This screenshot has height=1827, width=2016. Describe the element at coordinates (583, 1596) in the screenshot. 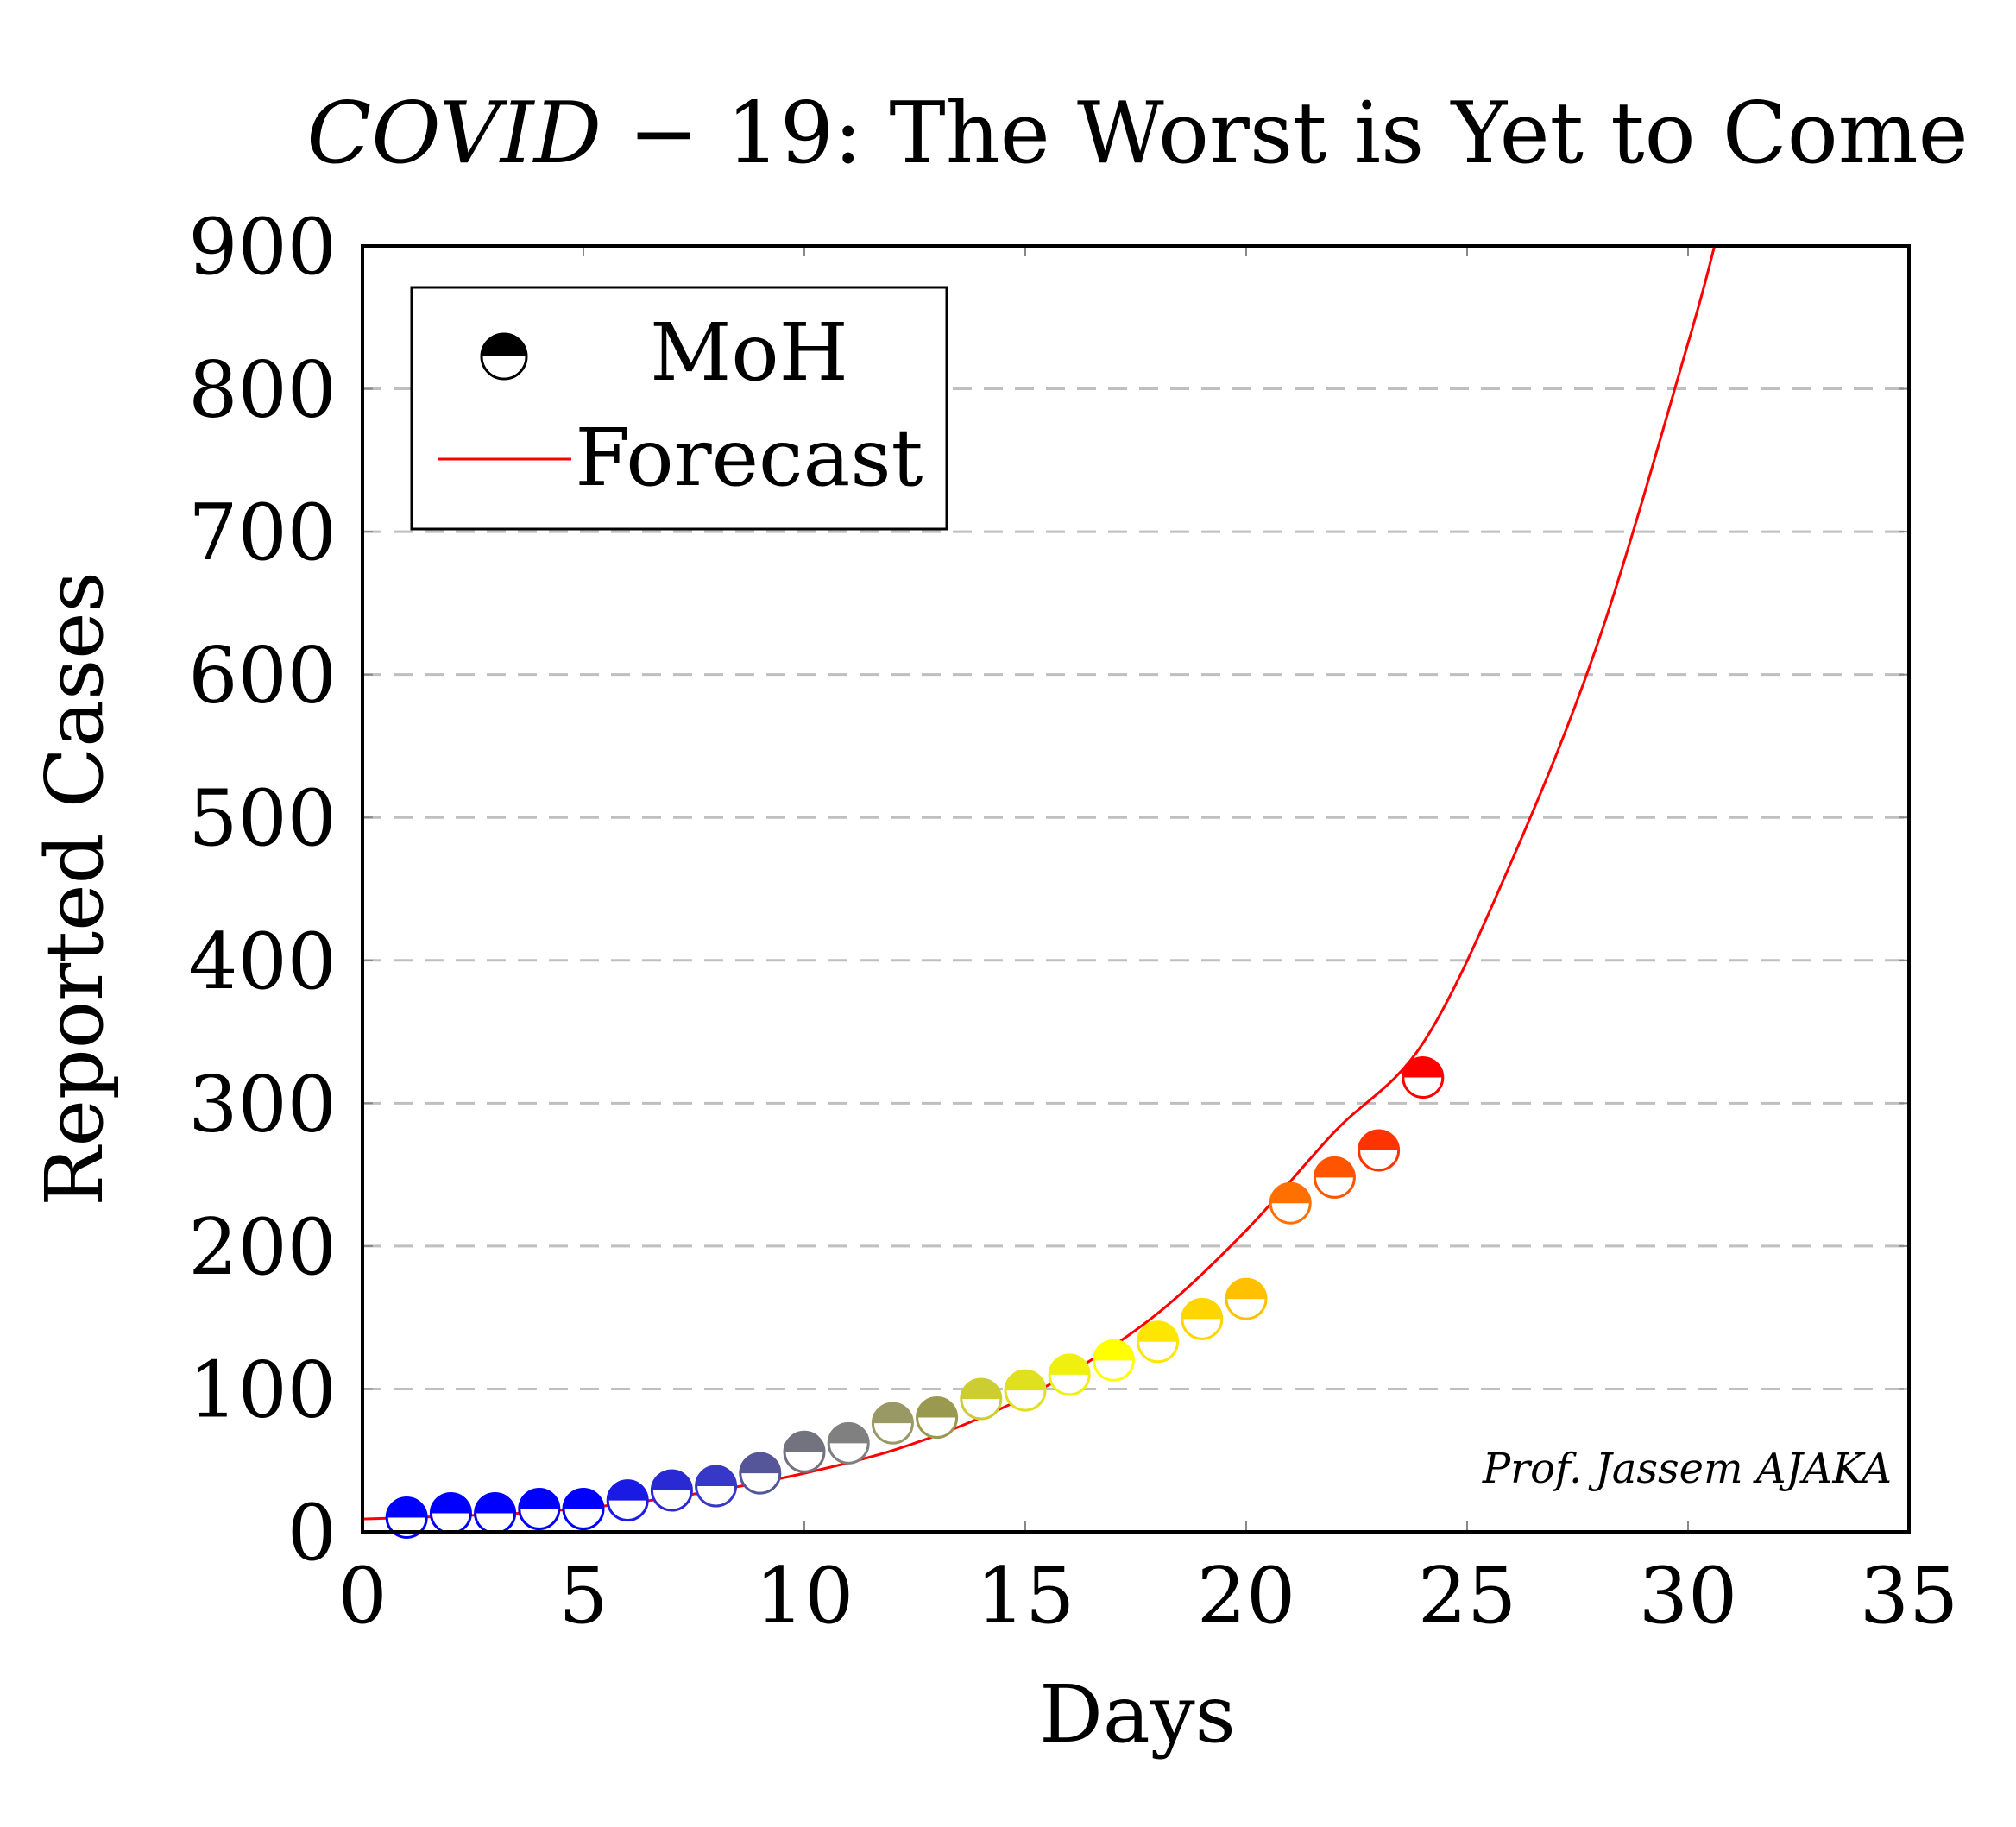

I see `x-tick-label: 5` at that location.